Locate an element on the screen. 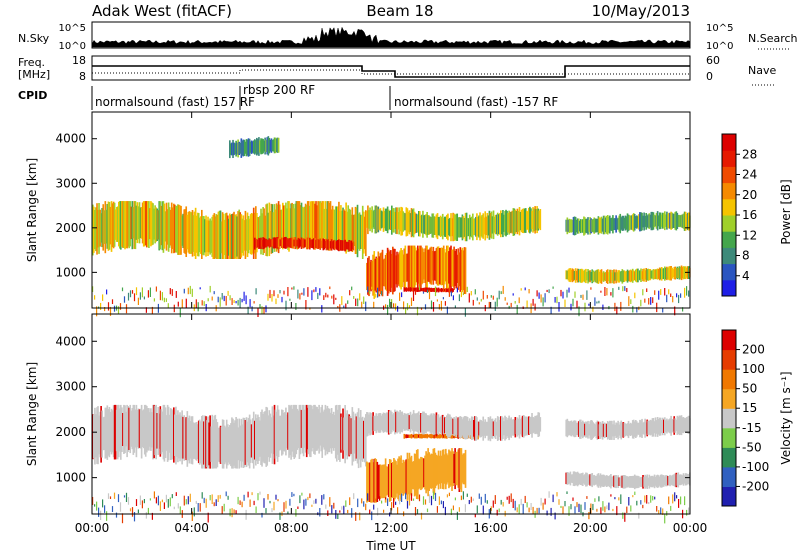 The width and height of the screenshot is (800, 554). nsky-frame is located at coordinates (391, 35).